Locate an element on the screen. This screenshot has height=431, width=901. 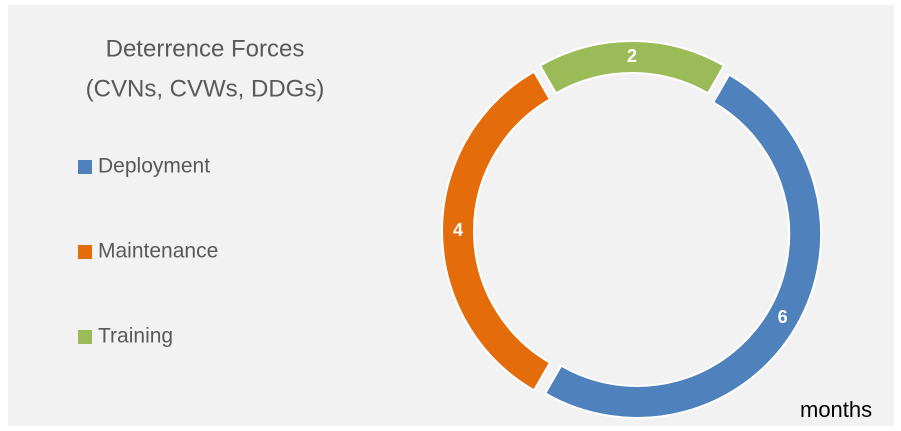
data-label: 4 is located at coordinates (458, 230).